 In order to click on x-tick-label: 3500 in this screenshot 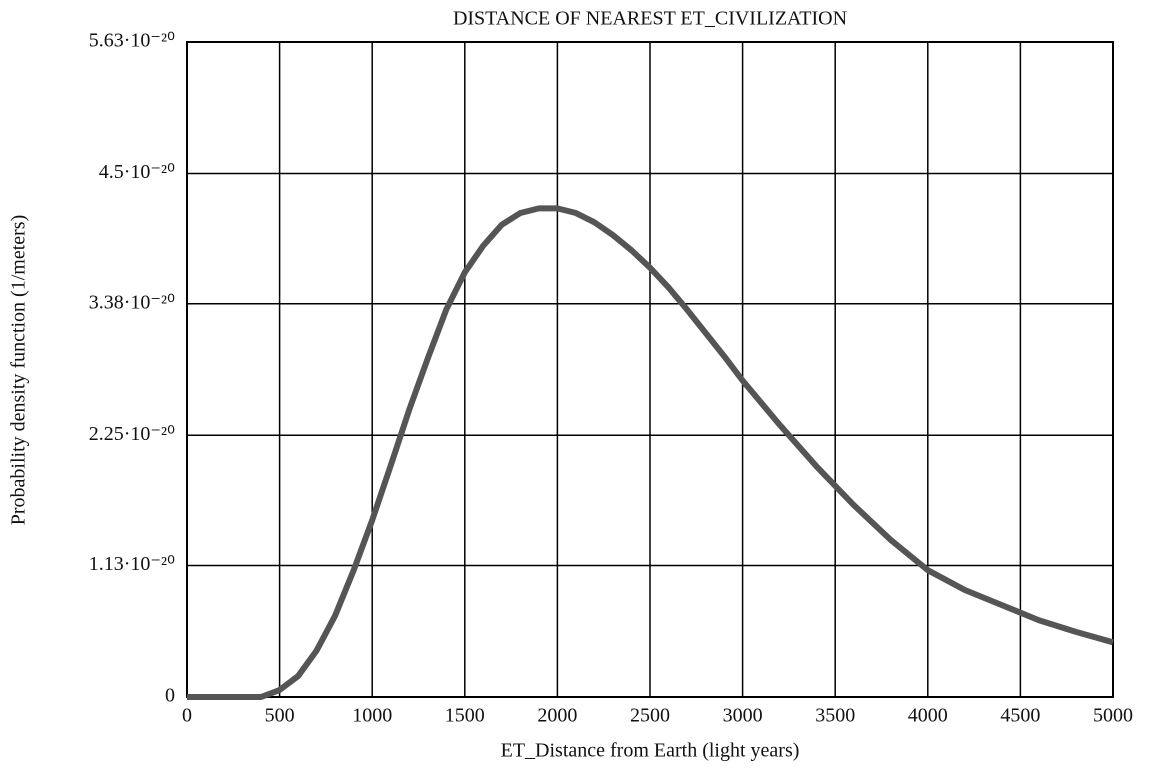, I will do `click(835, 716)`.